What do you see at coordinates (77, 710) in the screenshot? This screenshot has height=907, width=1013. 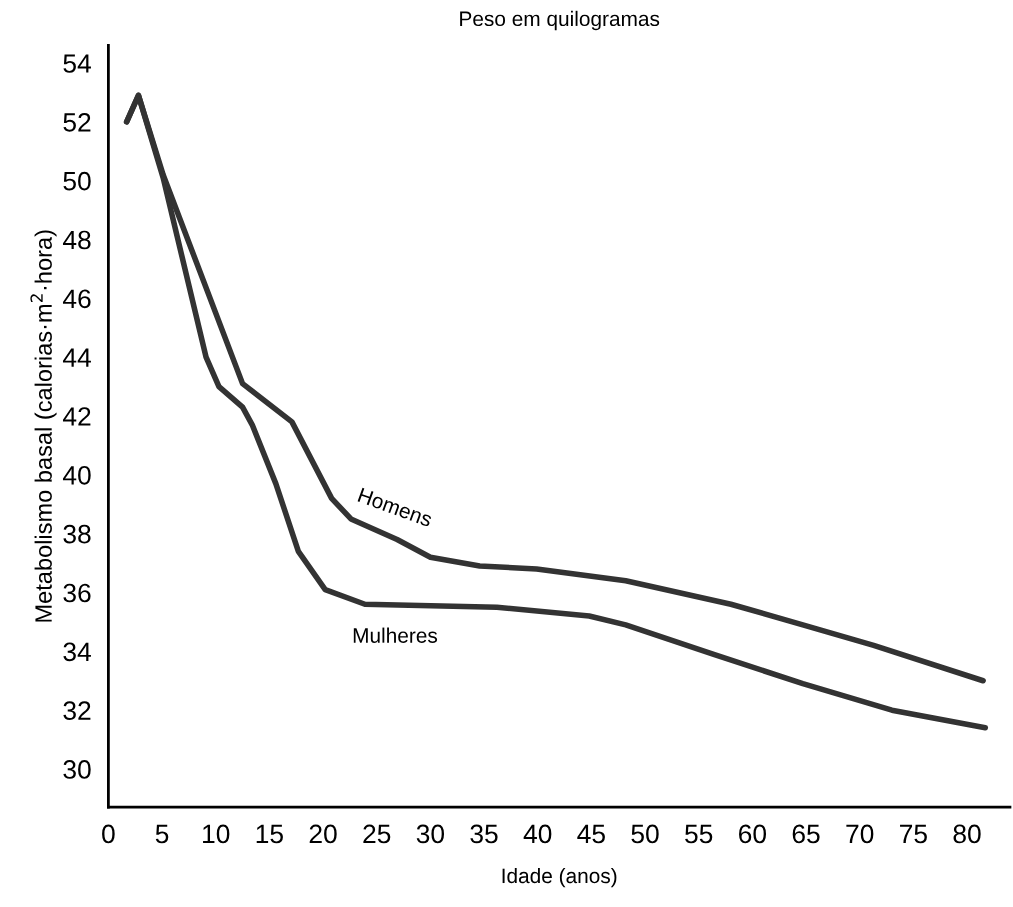 I see `y-tick-label: 32` at bounding box center [77, 710].